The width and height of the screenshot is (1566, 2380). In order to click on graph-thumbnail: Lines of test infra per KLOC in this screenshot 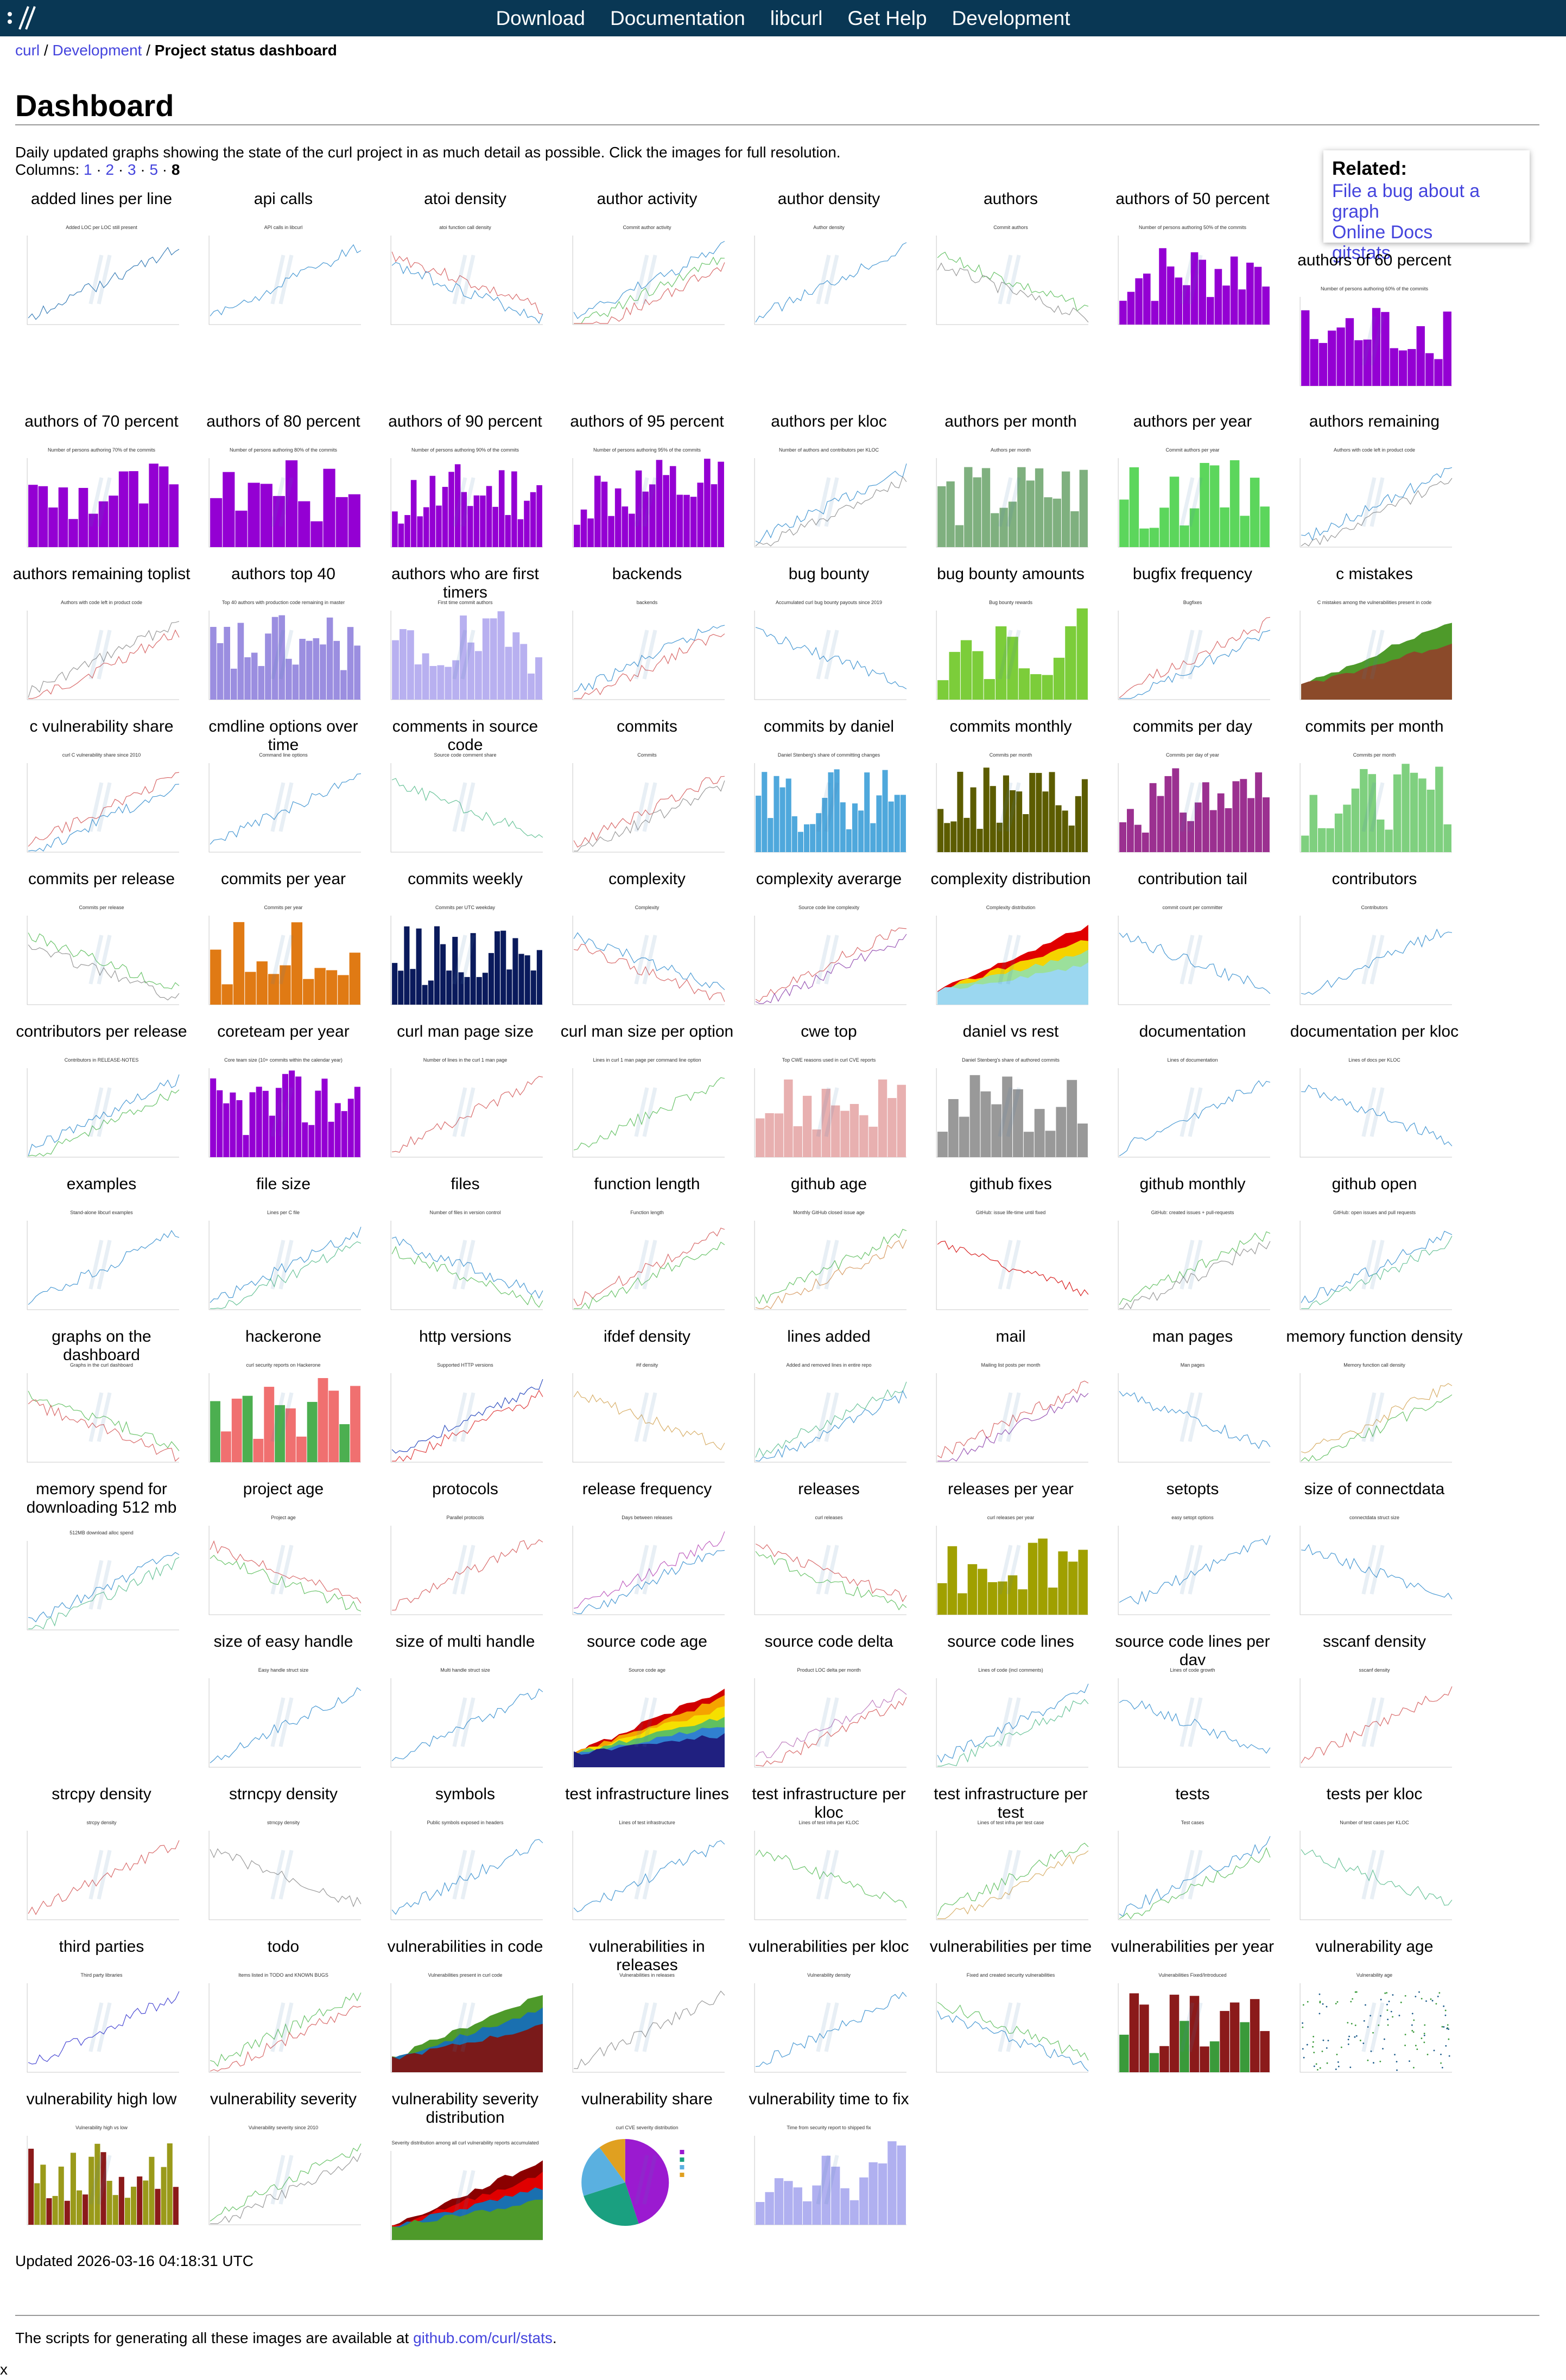, I will do `click(829, 1873)`.